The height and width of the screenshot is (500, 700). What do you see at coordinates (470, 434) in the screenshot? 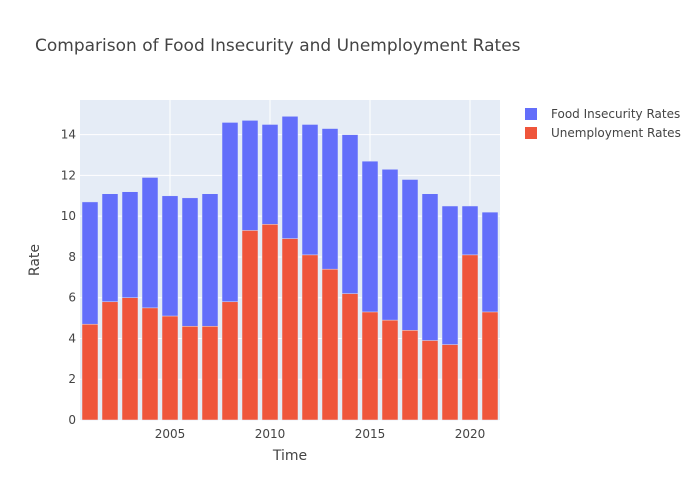
I see `x-tick-label: 2020` at bounding box center [470, 434].